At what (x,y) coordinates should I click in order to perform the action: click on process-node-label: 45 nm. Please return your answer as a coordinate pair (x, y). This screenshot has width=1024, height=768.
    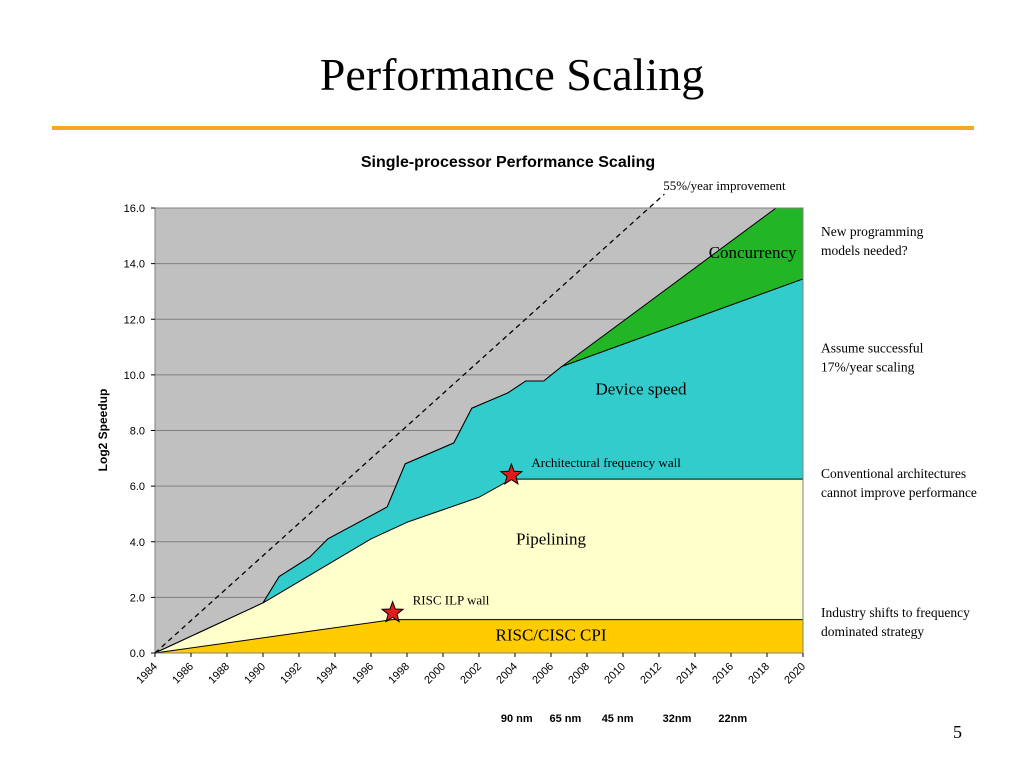
    Looking at the image, I should click on (618, 719).